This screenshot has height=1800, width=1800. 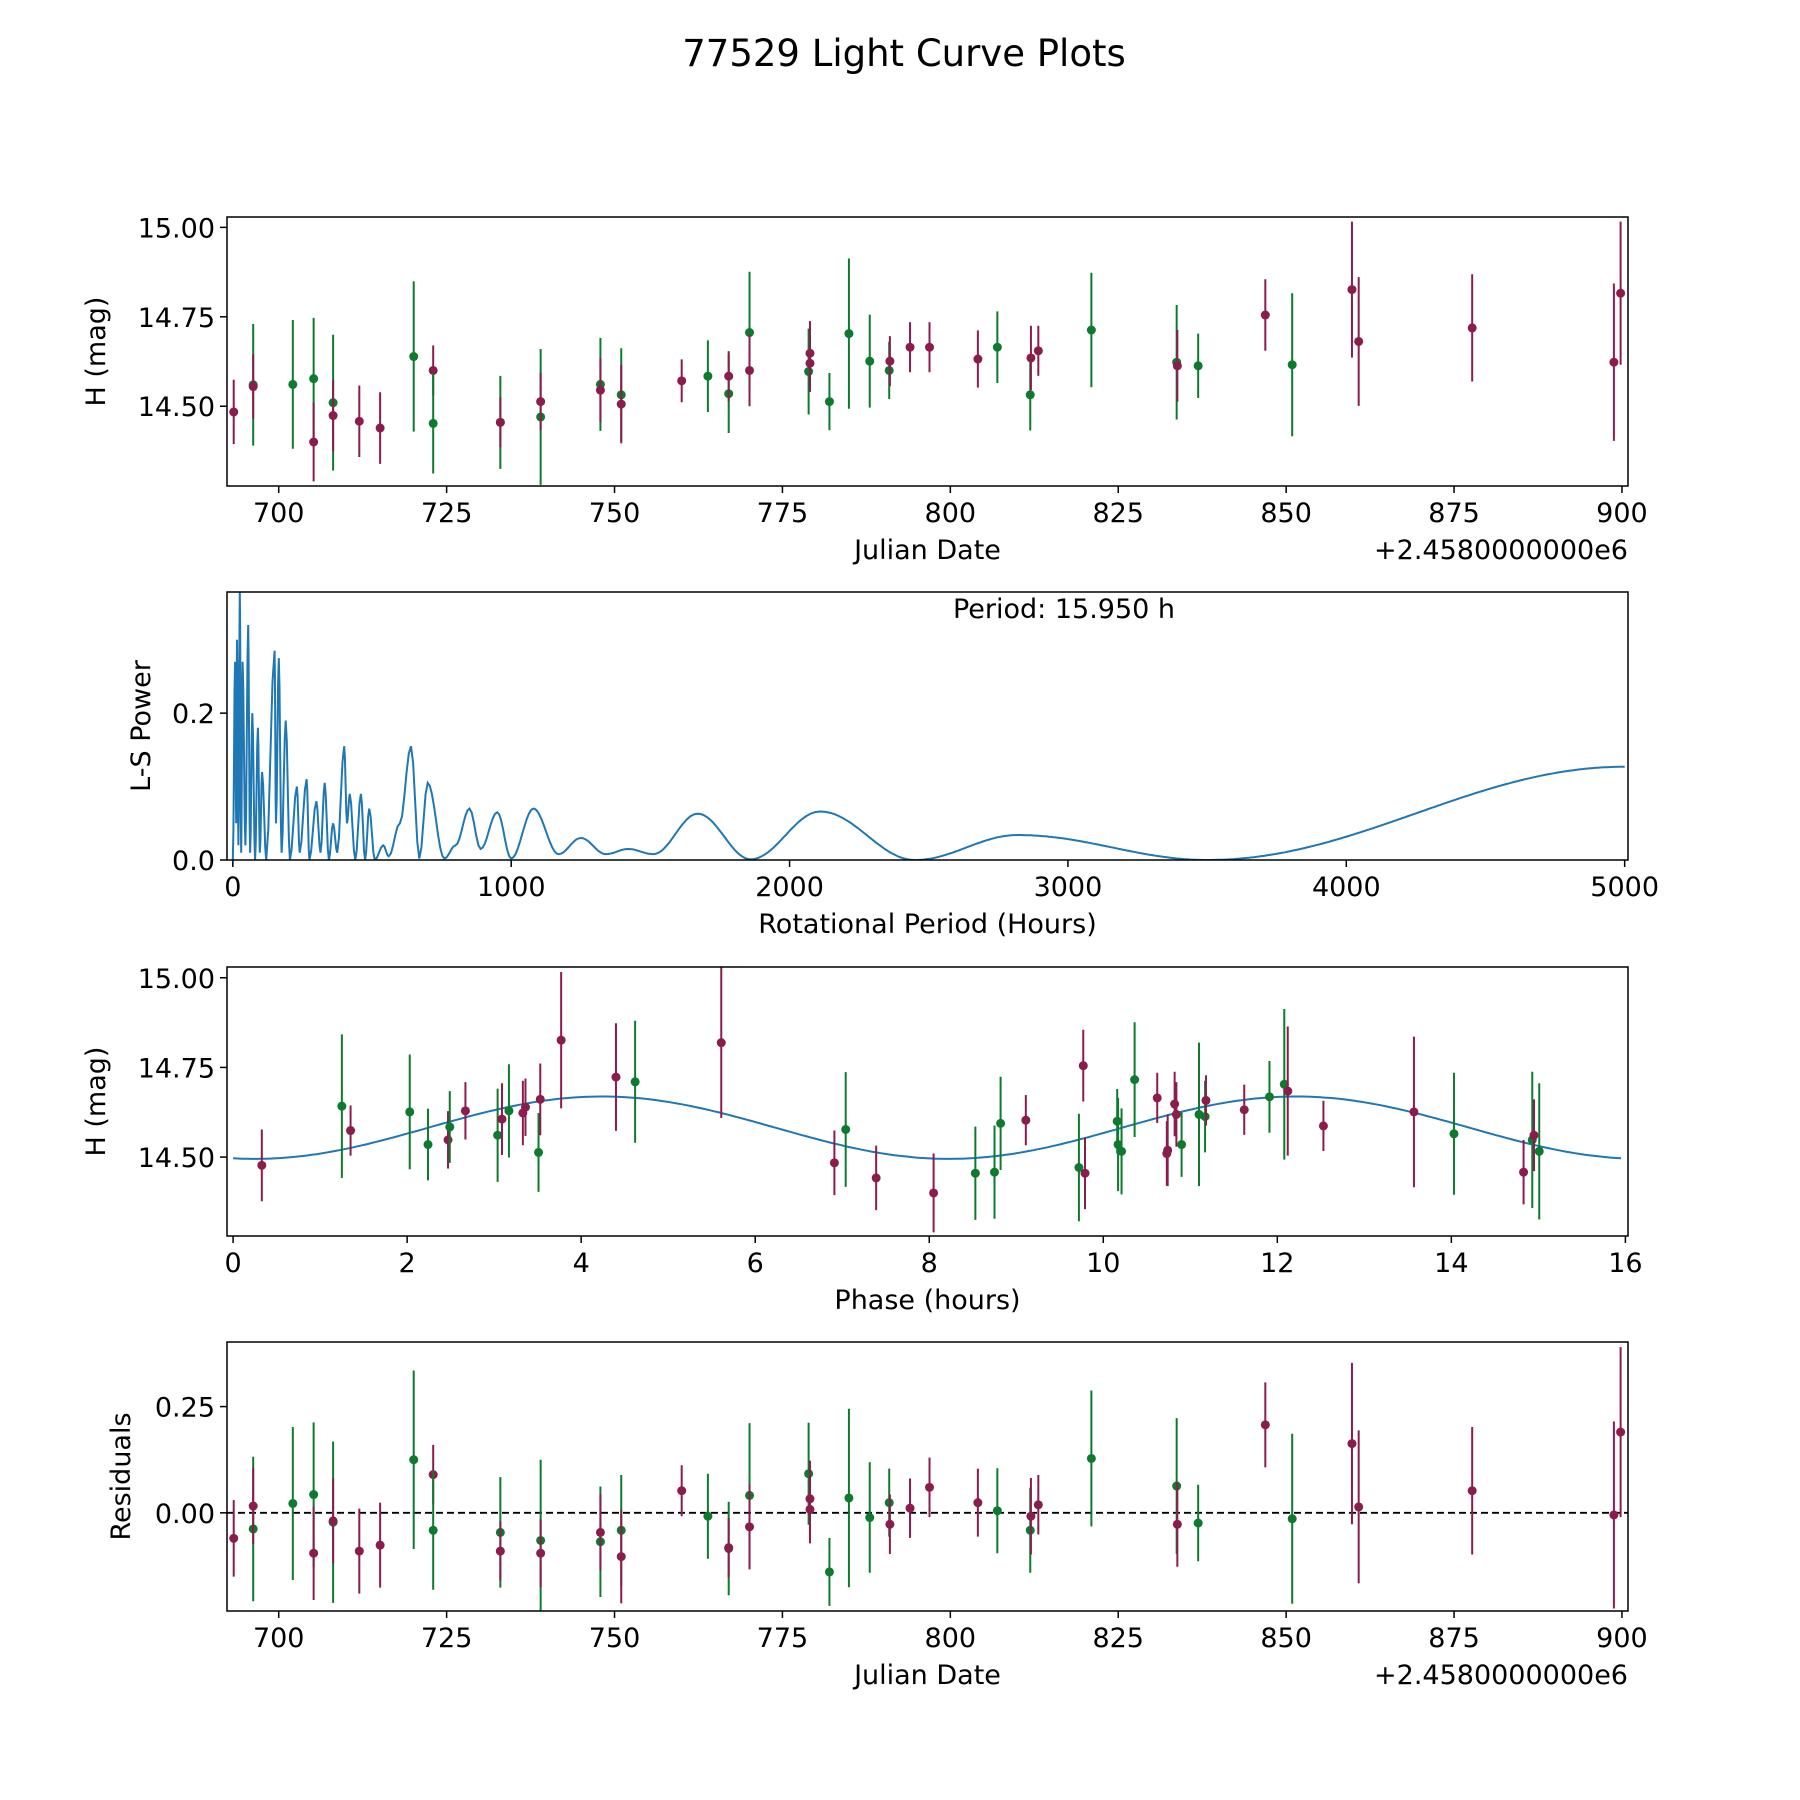 What do you see at coordinates (176, 1158) in the screenshot?
I see `y-tick-label: 14.50` at bounding box center [176, 1158].